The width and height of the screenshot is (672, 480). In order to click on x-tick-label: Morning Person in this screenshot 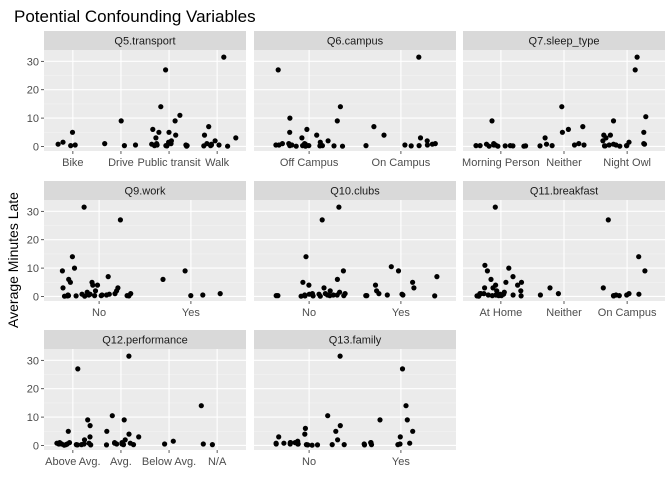, I will do `click(501, 163)`.